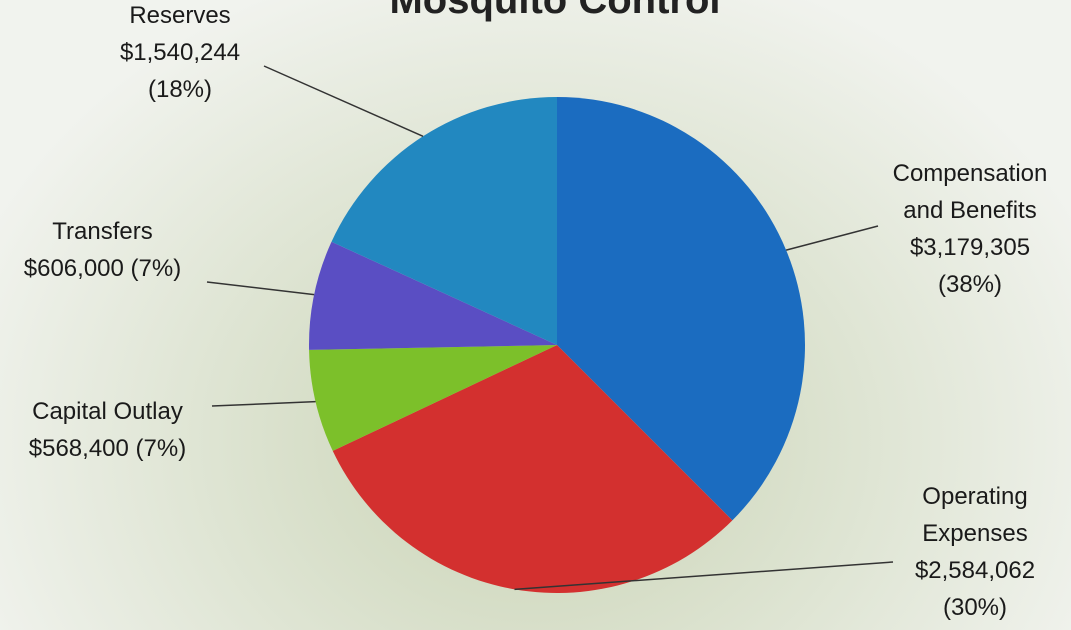  I want to click on slice-label: Transfers $606,000 (7%), so click(102, 250).